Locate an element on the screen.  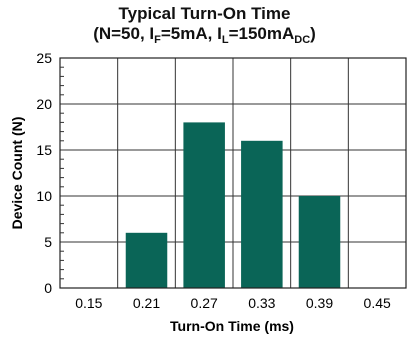
y-tick-label: 25 is located at coordinates (44, 58).